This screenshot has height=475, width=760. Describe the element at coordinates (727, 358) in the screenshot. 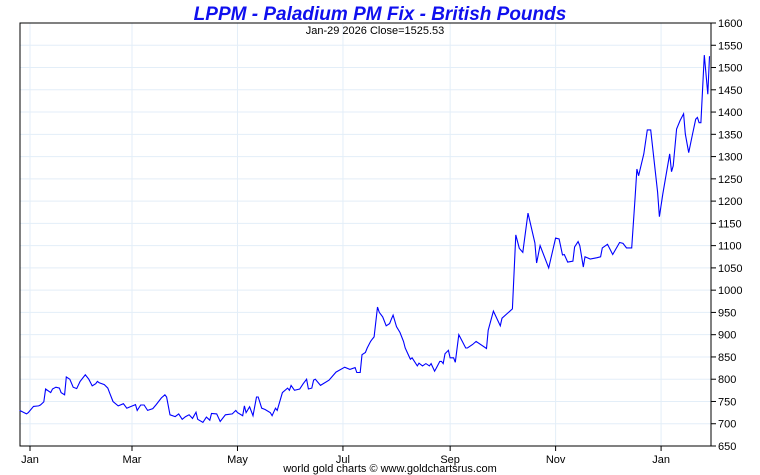

I see `y-tick-label: 850` at that location.